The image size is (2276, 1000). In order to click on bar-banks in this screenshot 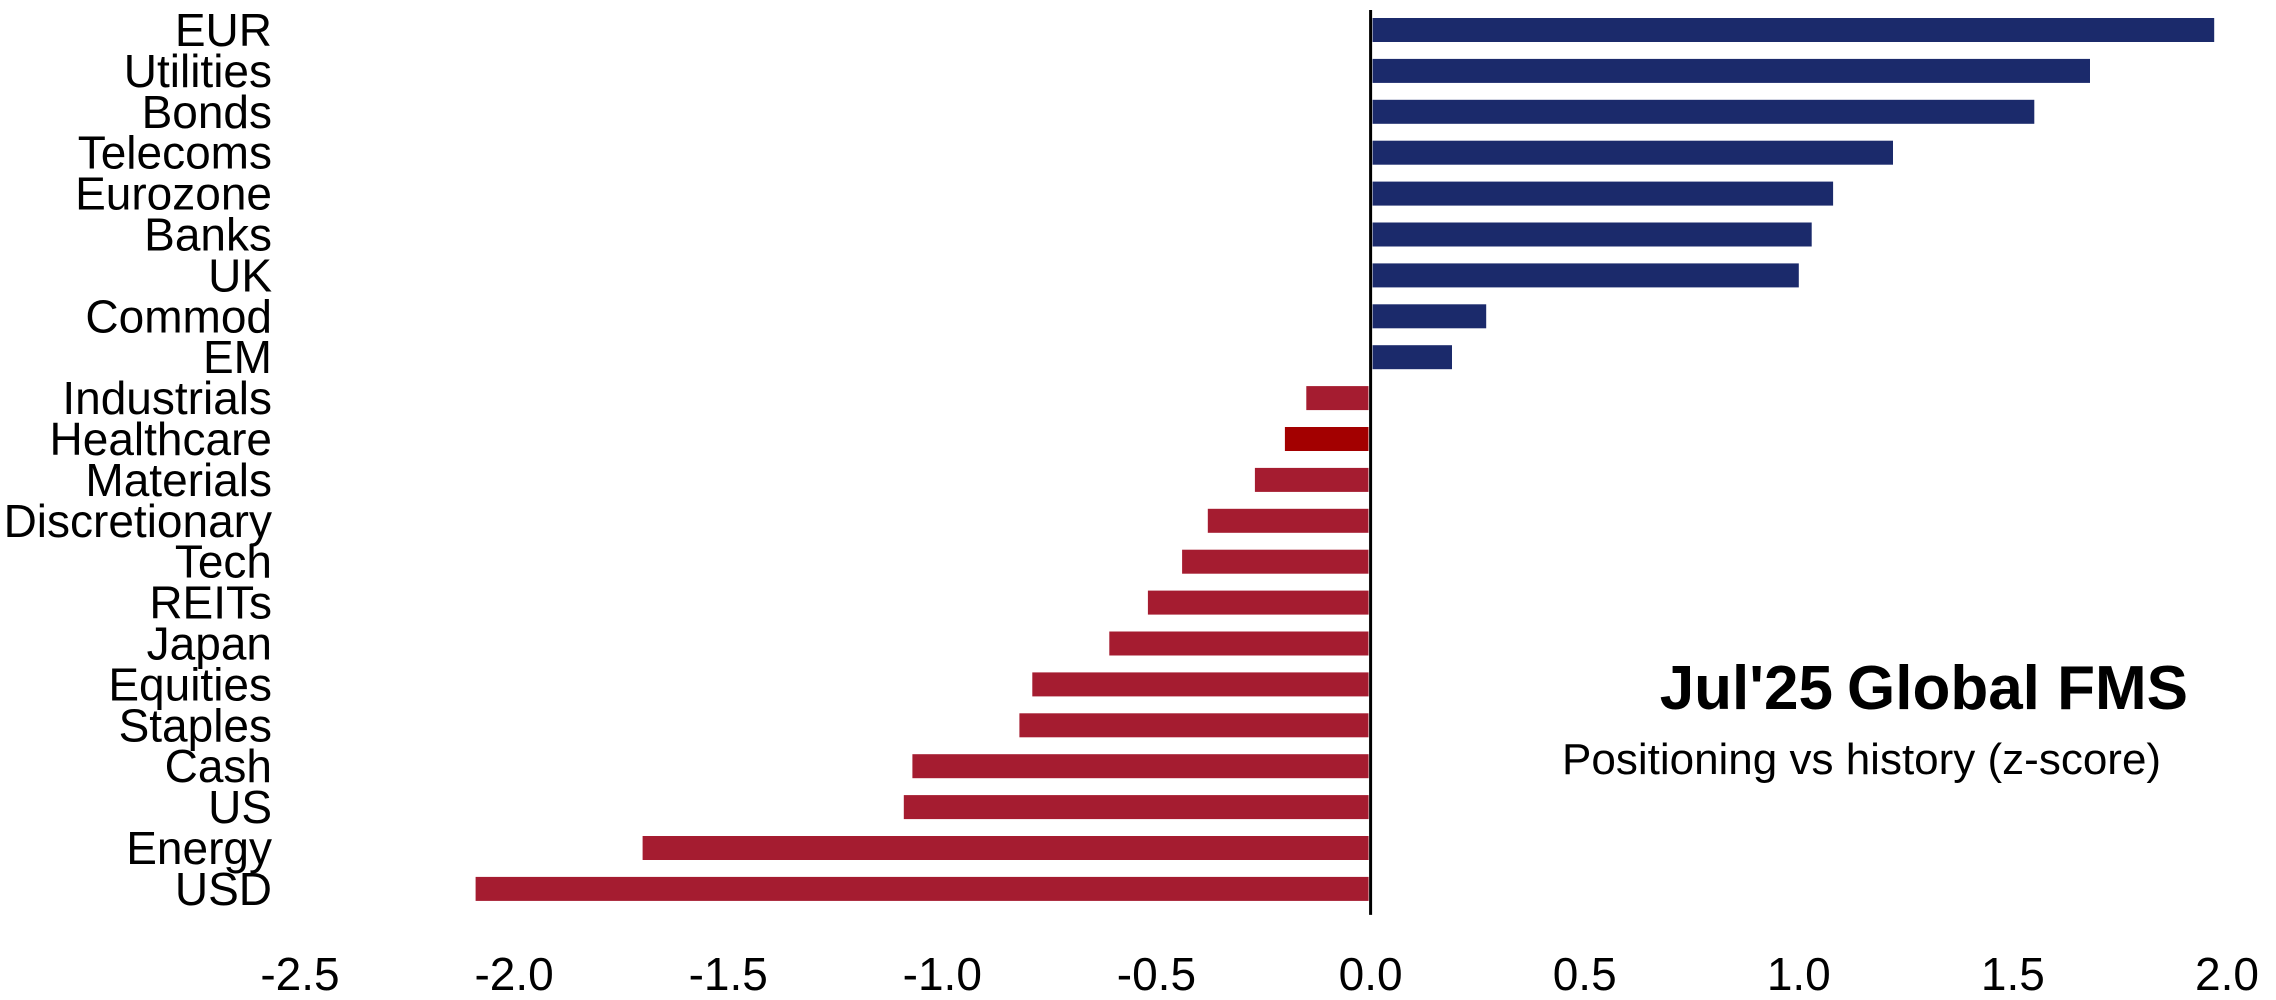, I will do `click(1592, 234)`.